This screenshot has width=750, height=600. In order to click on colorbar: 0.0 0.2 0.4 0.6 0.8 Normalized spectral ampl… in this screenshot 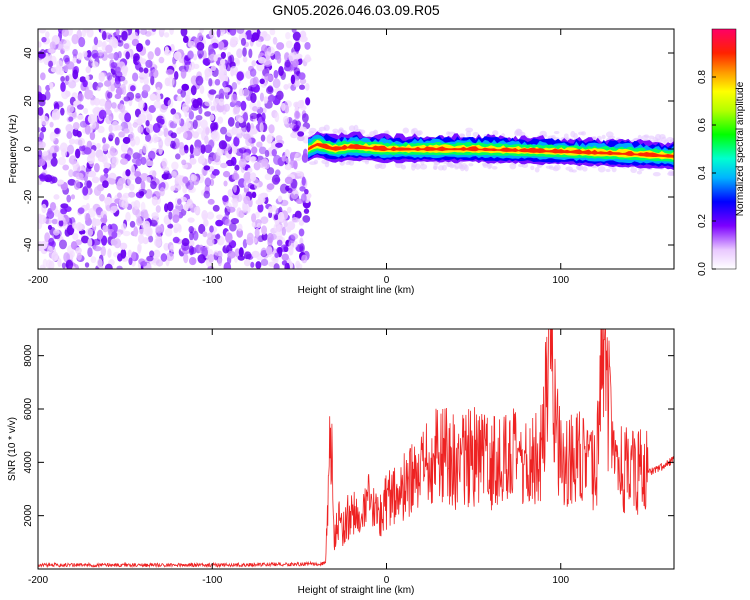, I will do `click(721, 152)`.